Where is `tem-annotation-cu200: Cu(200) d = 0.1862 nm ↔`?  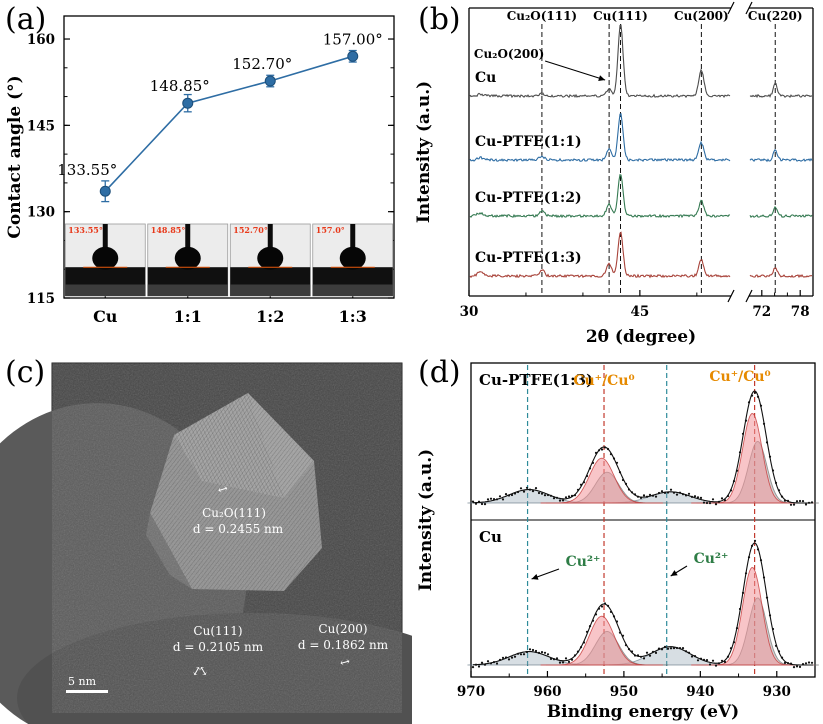
tem-annotation-cu200: Cu(200) d = 0.1862 nm ↔ is located at coordinates (343, 646).